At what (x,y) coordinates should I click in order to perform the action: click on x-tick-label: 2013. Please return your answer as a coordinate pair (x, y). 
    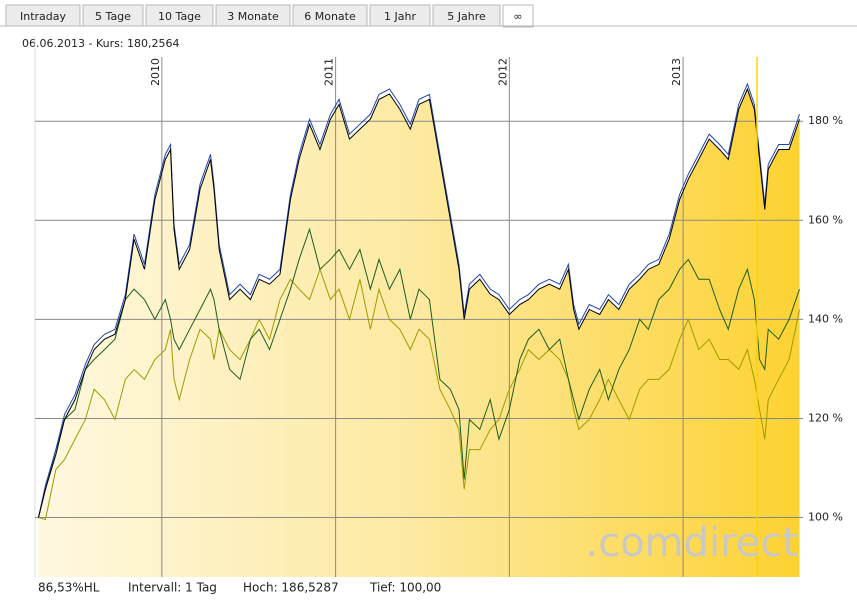
    Looking at the image, I should click on (676, 72).